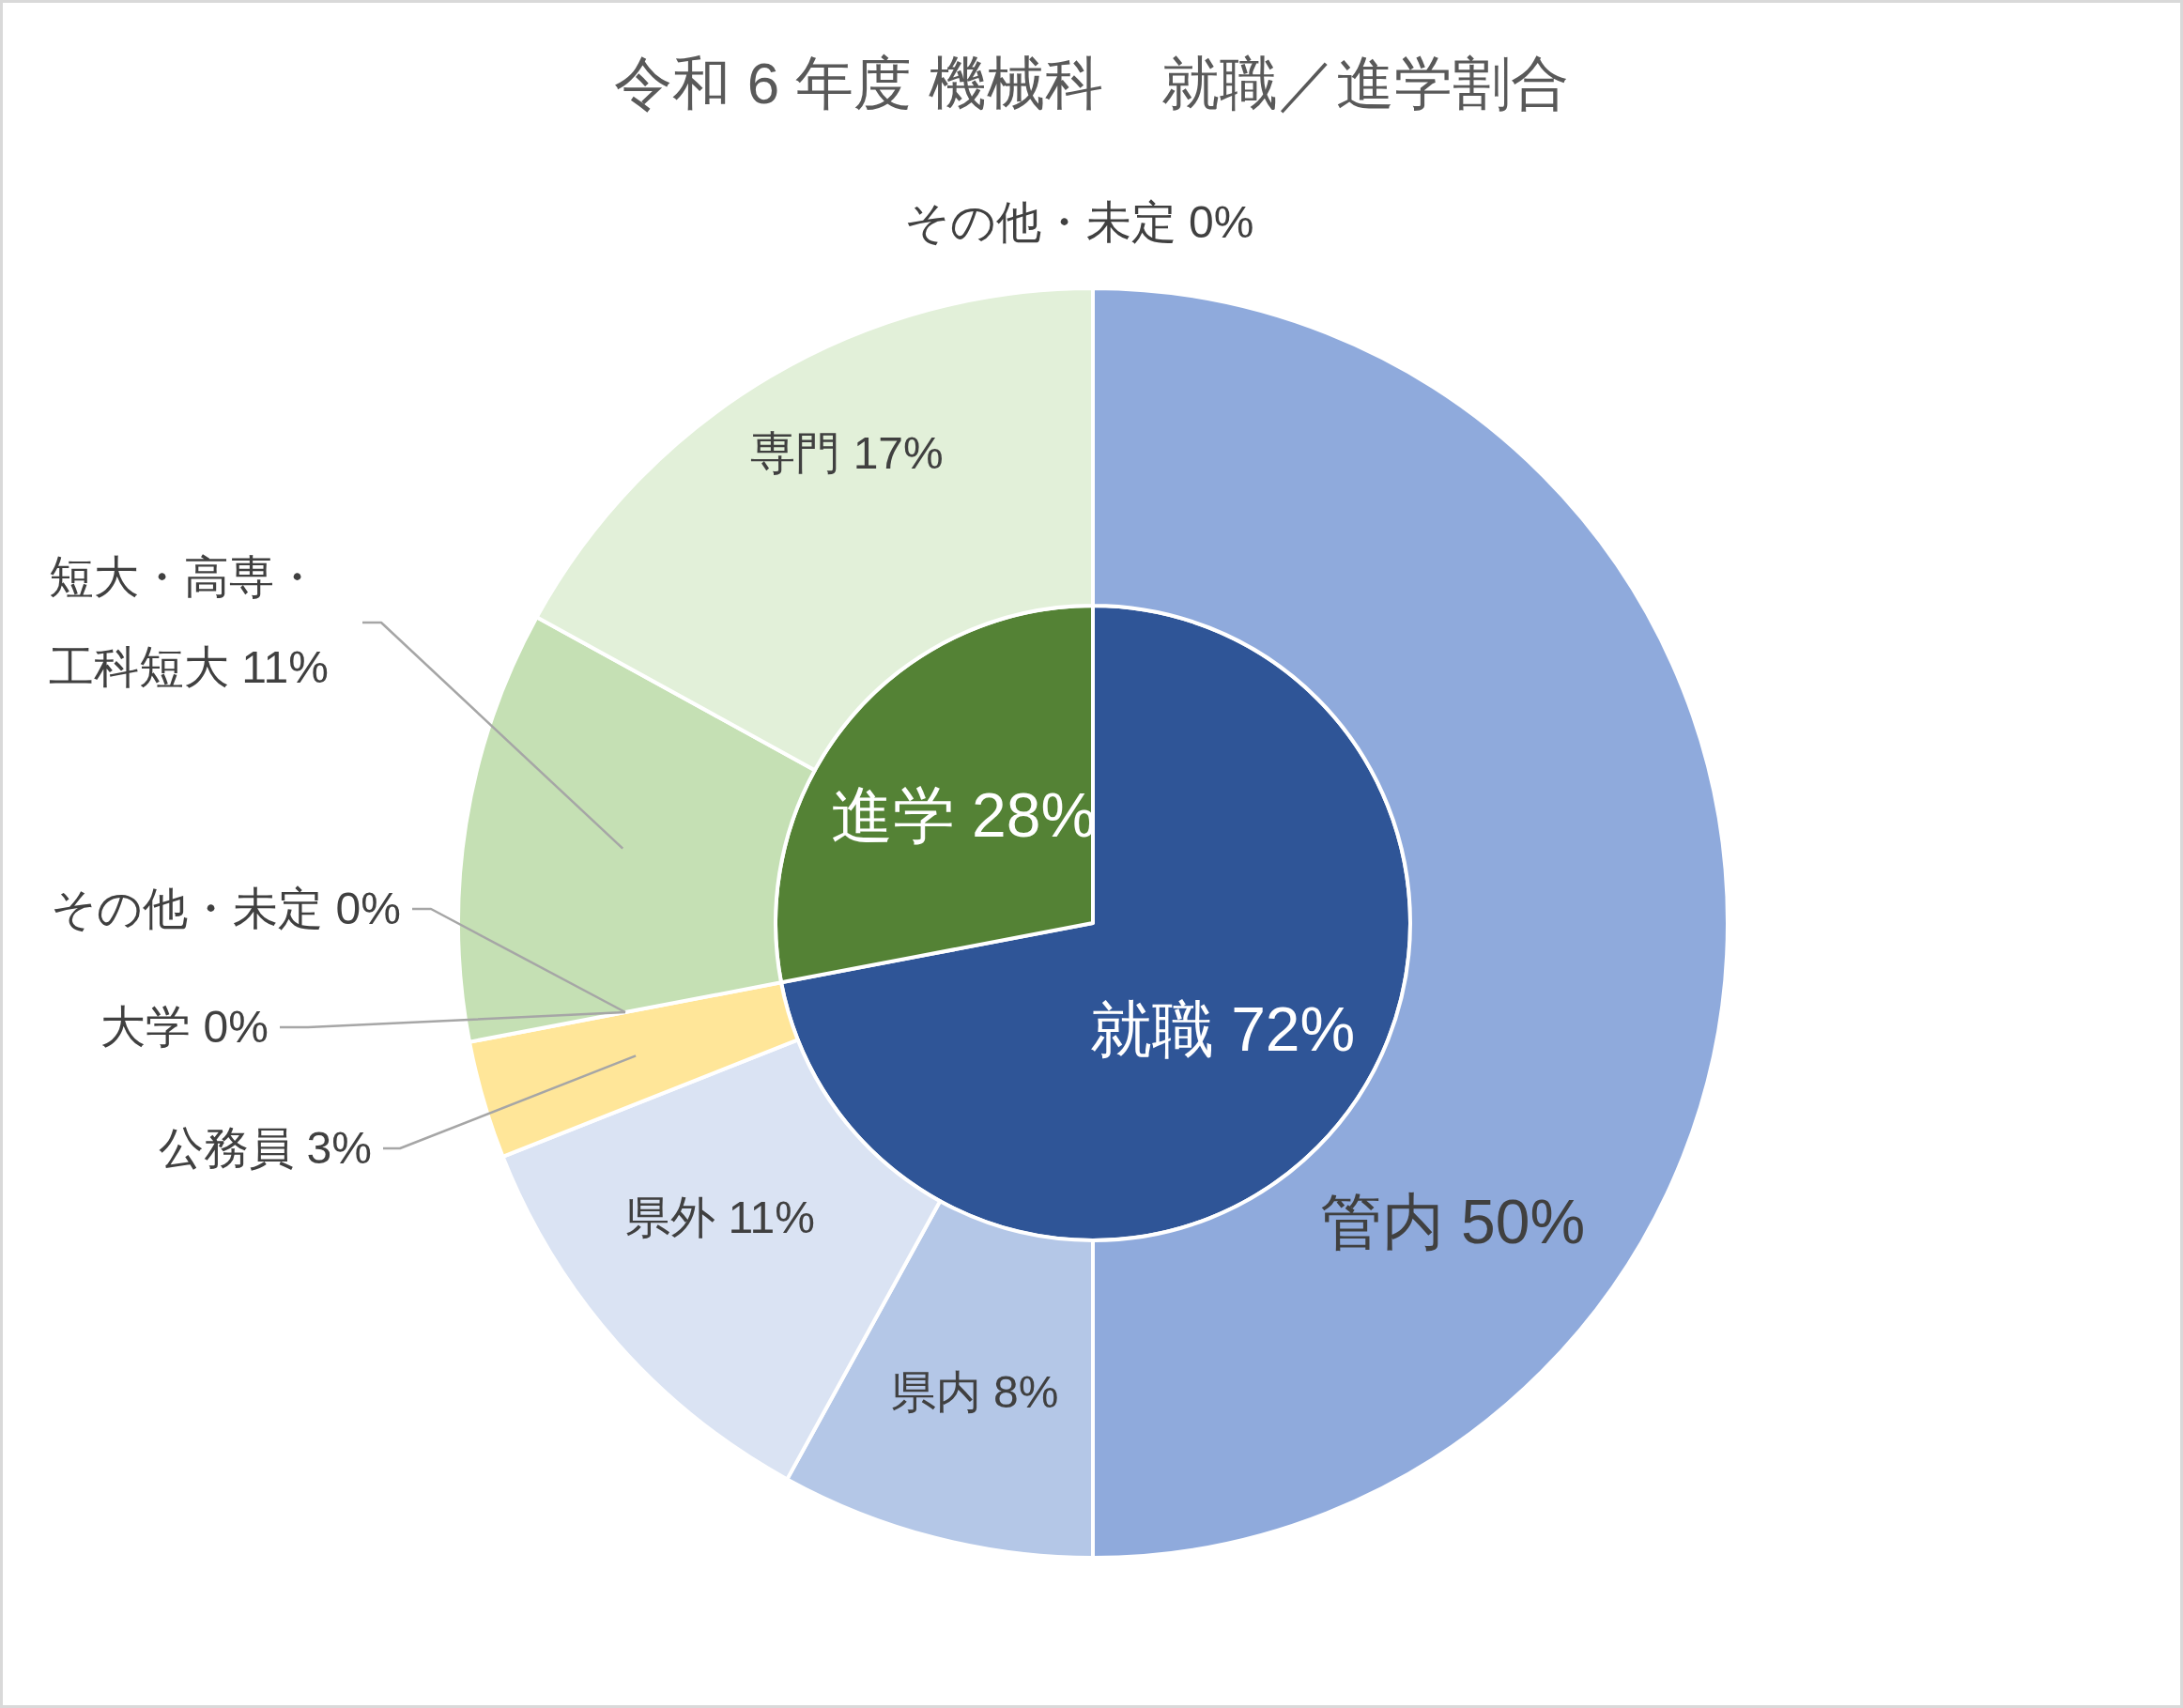  What do you see at coordinates (265, 1149) in the screenshot?
I see `slice-label: 公務員 3%` at bounding box center [265, 1149].